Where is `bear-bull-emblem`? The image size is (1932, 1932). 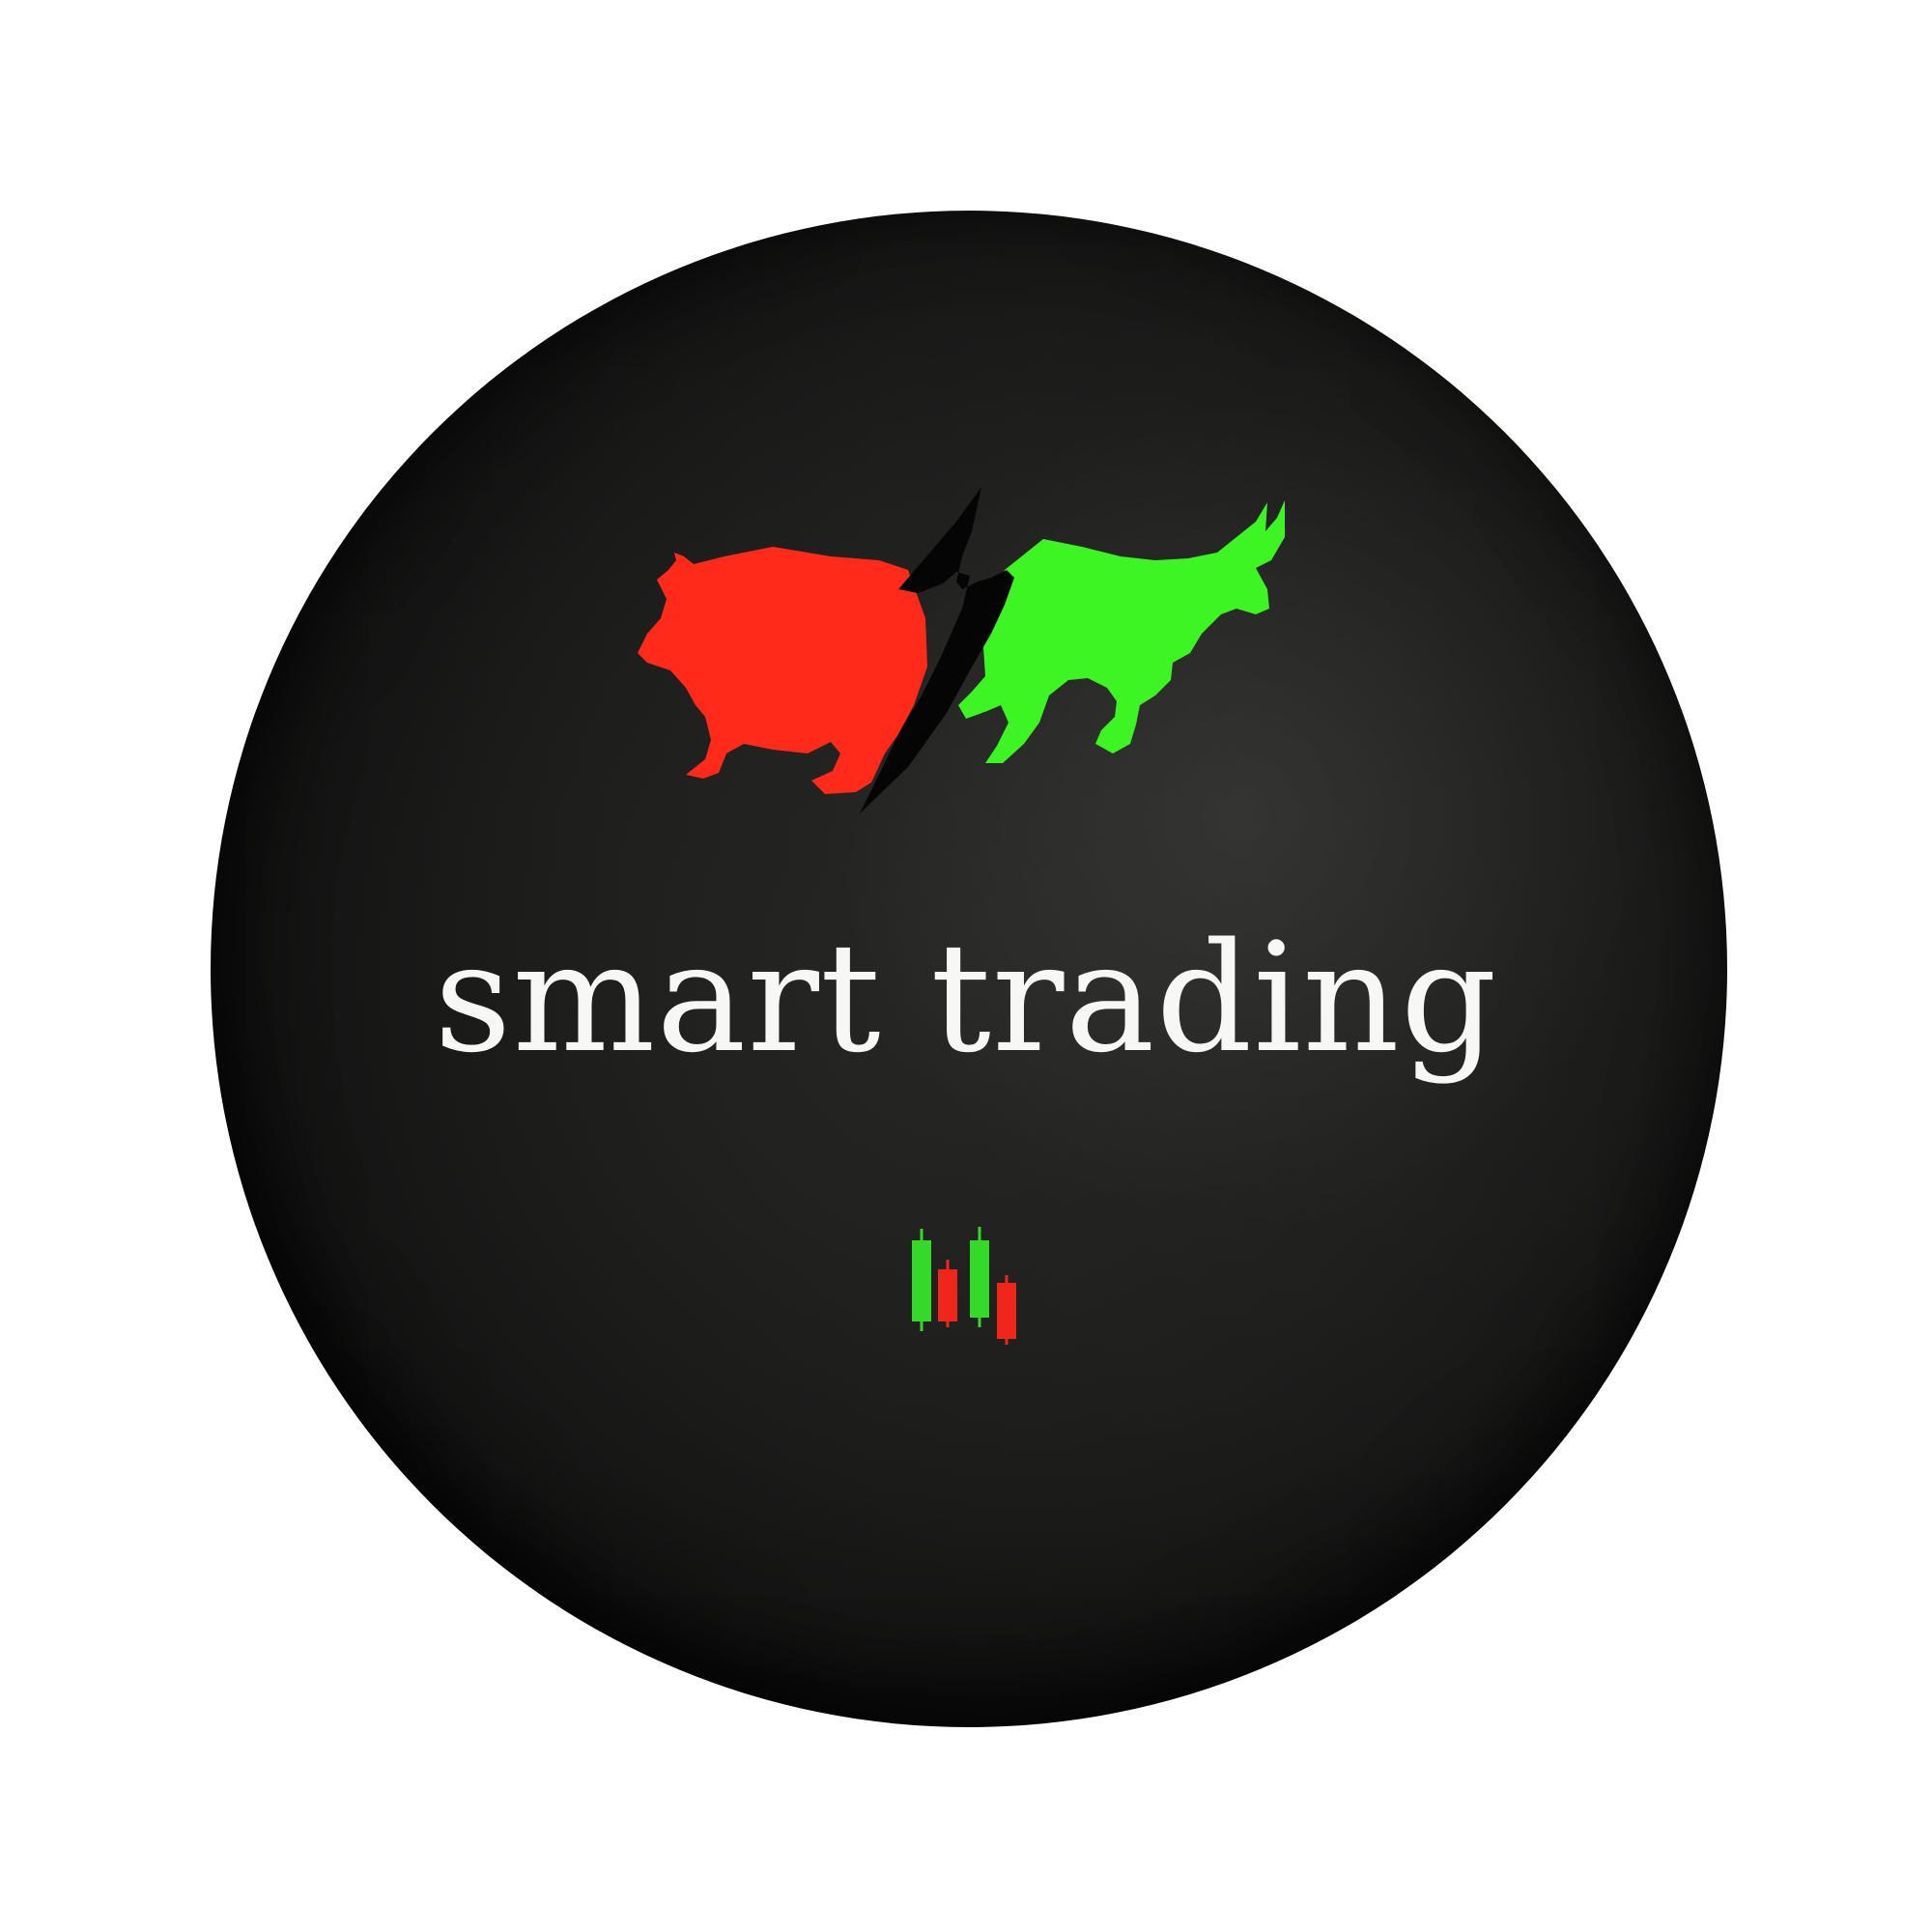 bear-bull-emblem is located at coordinates (961, 650).